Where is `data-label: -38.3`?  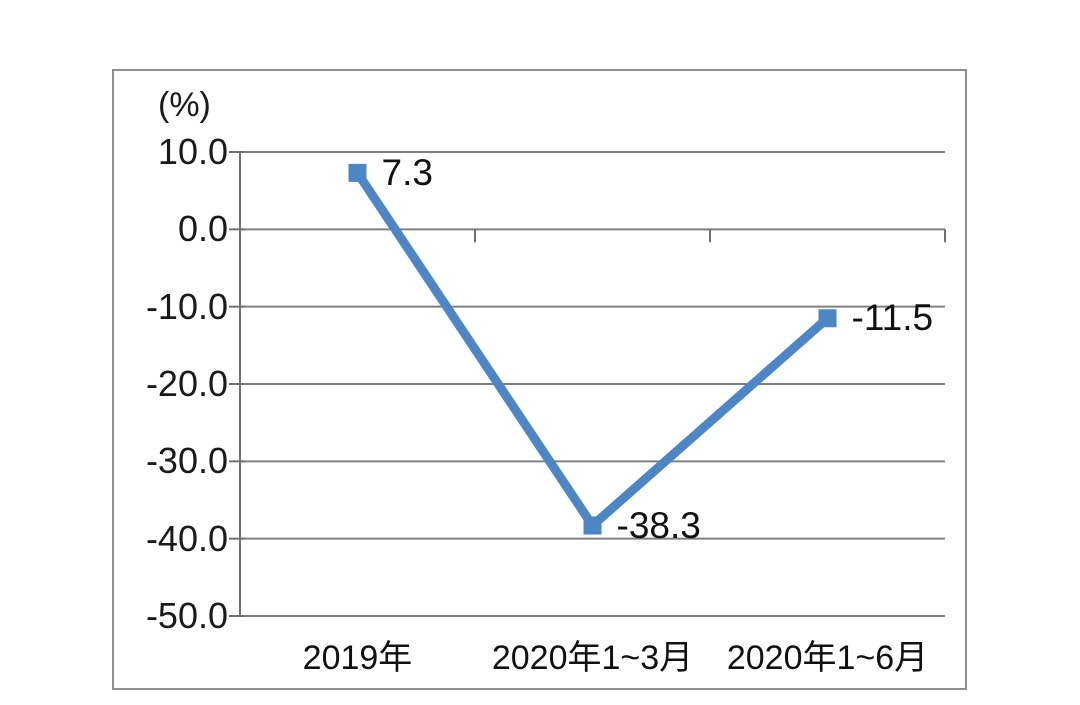
data-label: -38.3 is located at coordinates (658, 525).